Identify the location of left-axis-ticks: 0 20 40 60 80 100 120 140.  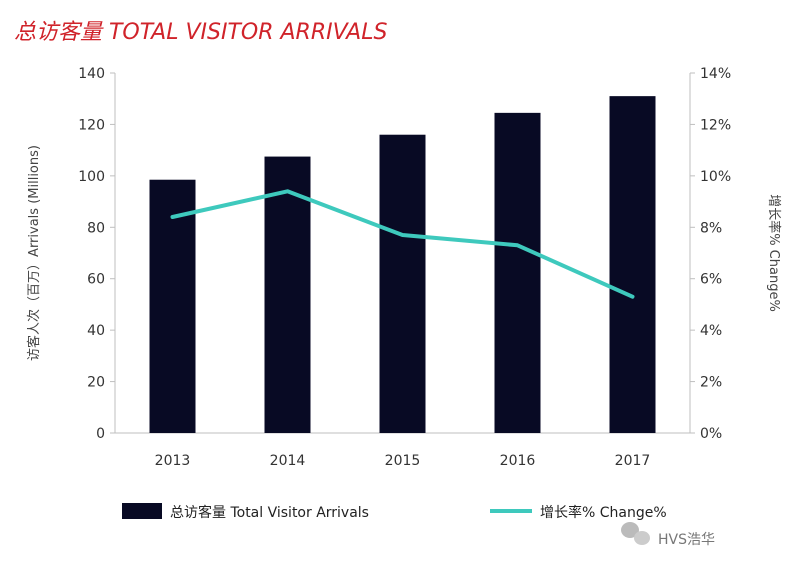
(96, 254).